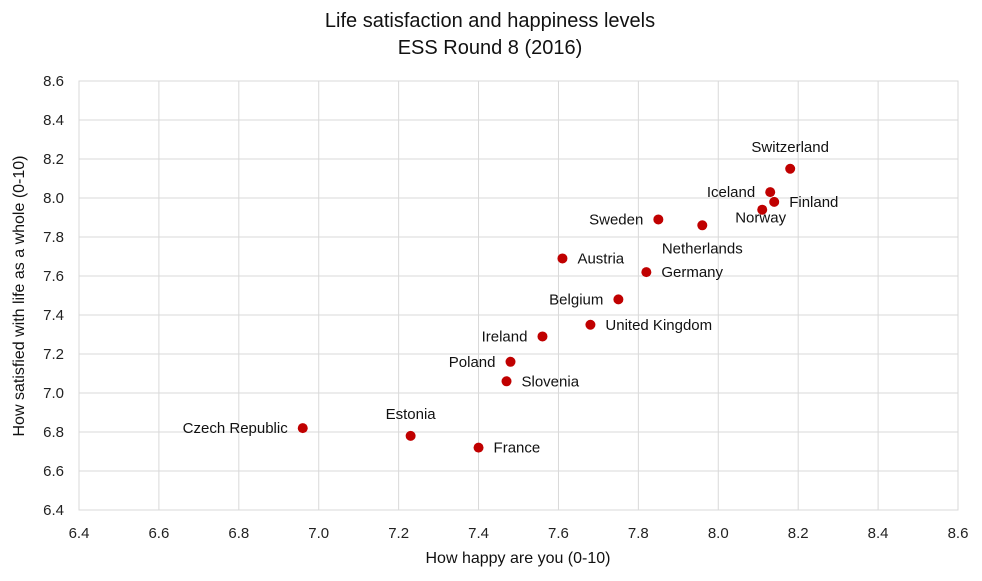  What do you see at coordinates (53, 510) in the screenshot?
I see `y-tick-label: 6.4` at bounding box center [53, 510].